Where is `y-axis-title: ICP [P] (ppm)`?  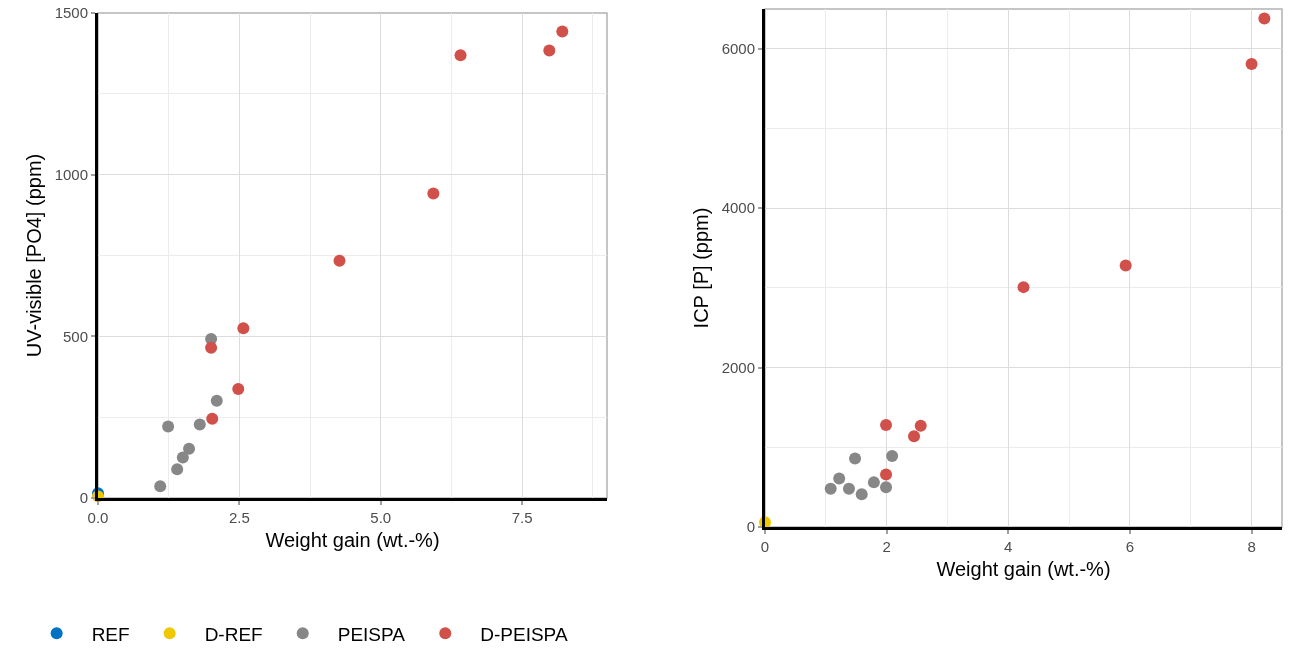 y-axis-title: ICP [P] (ppm) is located at coordinates (701, 268).